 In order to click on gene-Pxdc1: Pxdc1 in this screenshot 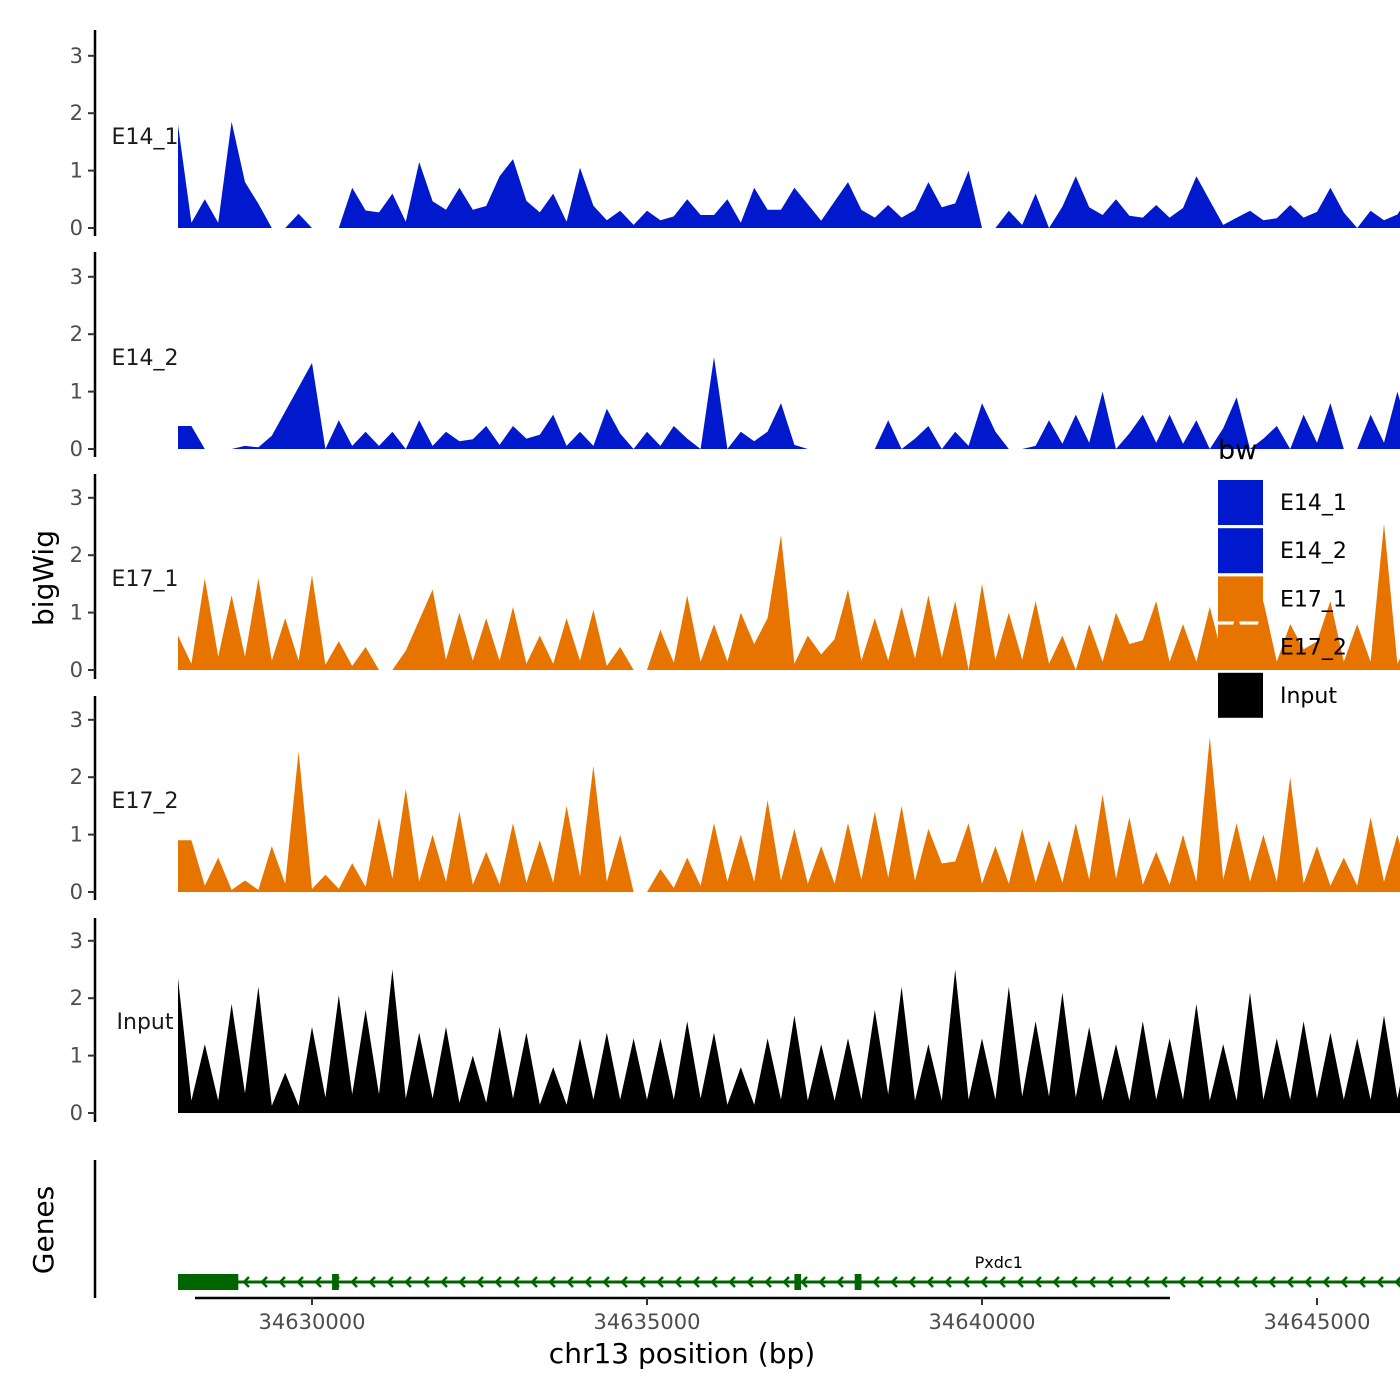, I will do `click(789, 1271)`.